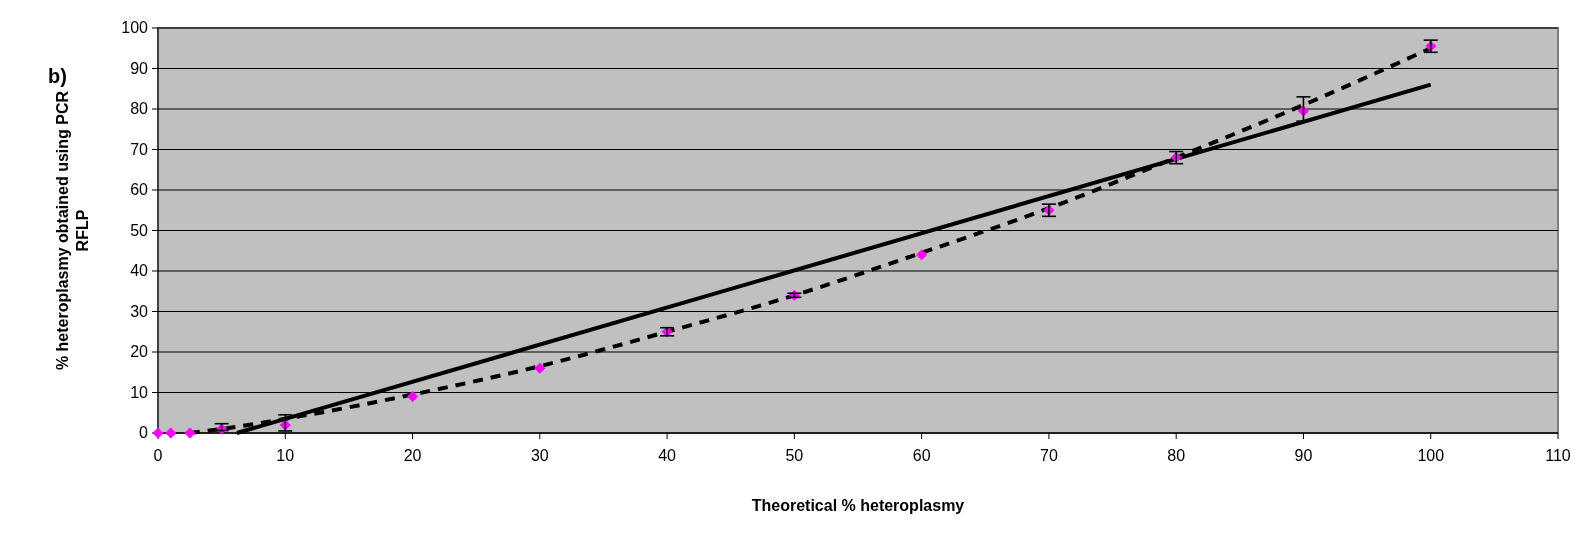 The image size is (1595, 542). Describe the element at coordinates (139, 311) in the screenshot. I see `y-tick-label: 30` at that location.